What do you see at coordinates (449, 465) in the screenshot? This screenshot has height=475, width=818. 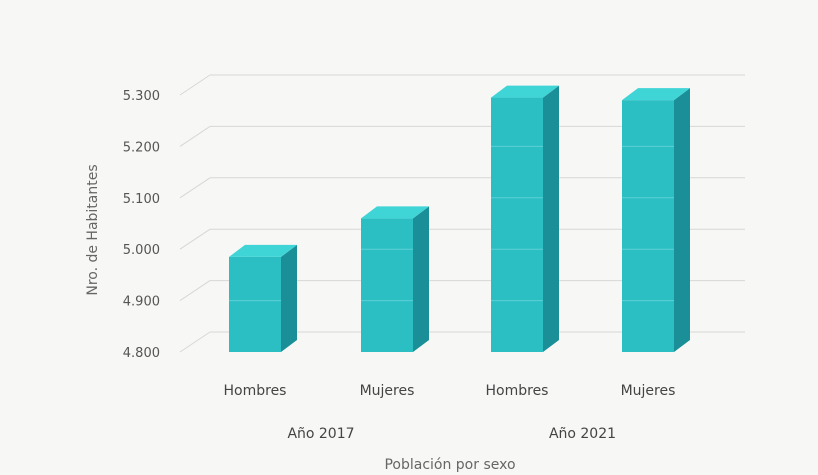 I see `x-axis-title: Población por sexo` at bounding box center [449, 465].